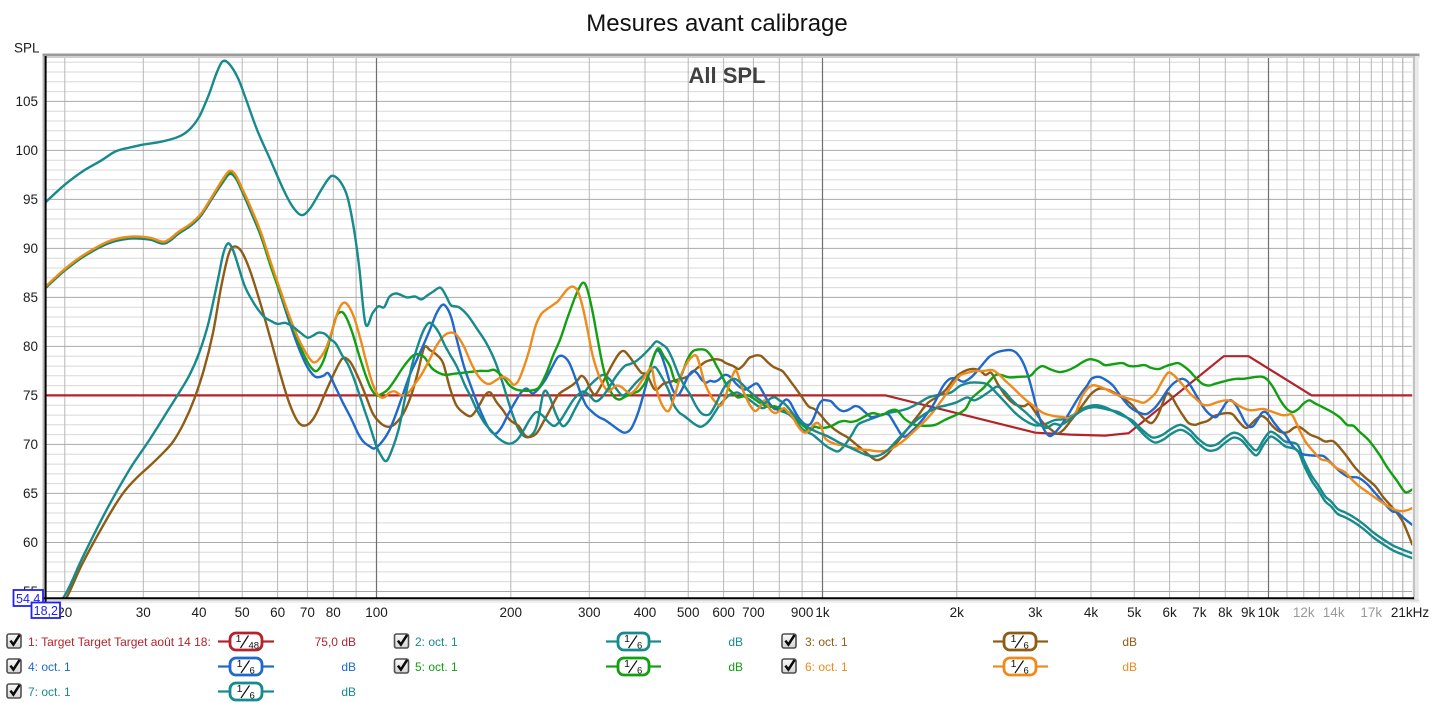 Image resolution: width=1433 pixels, height=703 pixels. What do you see at coordinates (254, 646) in the screenshot?
I see `svg-text: 48` at bounding box center [254, 646].